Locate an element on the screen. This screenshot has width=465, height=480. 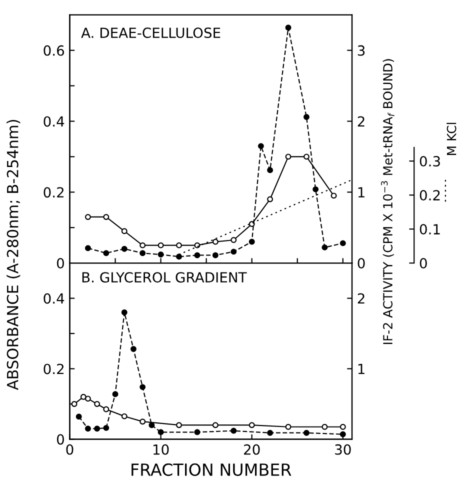
y3-tick-label: 0.3 is located at coordinates (430, 161).